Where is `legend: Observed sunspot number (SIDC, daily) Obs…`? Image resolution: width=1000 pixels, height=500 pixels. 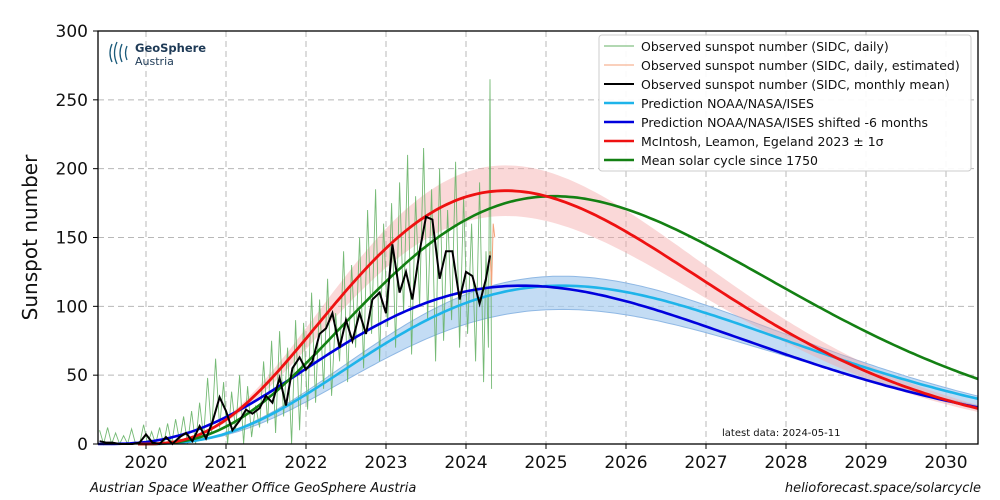
legend: Observed sunspot number (SIDC, daily) Obs… is located at coordinates (785, 103).